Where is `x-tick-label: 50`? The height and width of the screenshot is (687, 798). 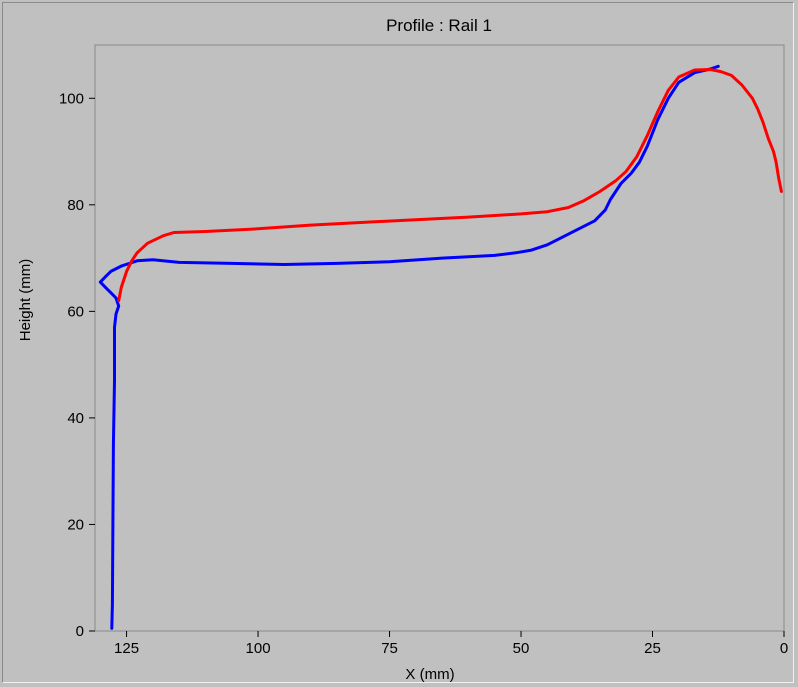 x-tick-label: 50 is located at coordinates (521, 648).